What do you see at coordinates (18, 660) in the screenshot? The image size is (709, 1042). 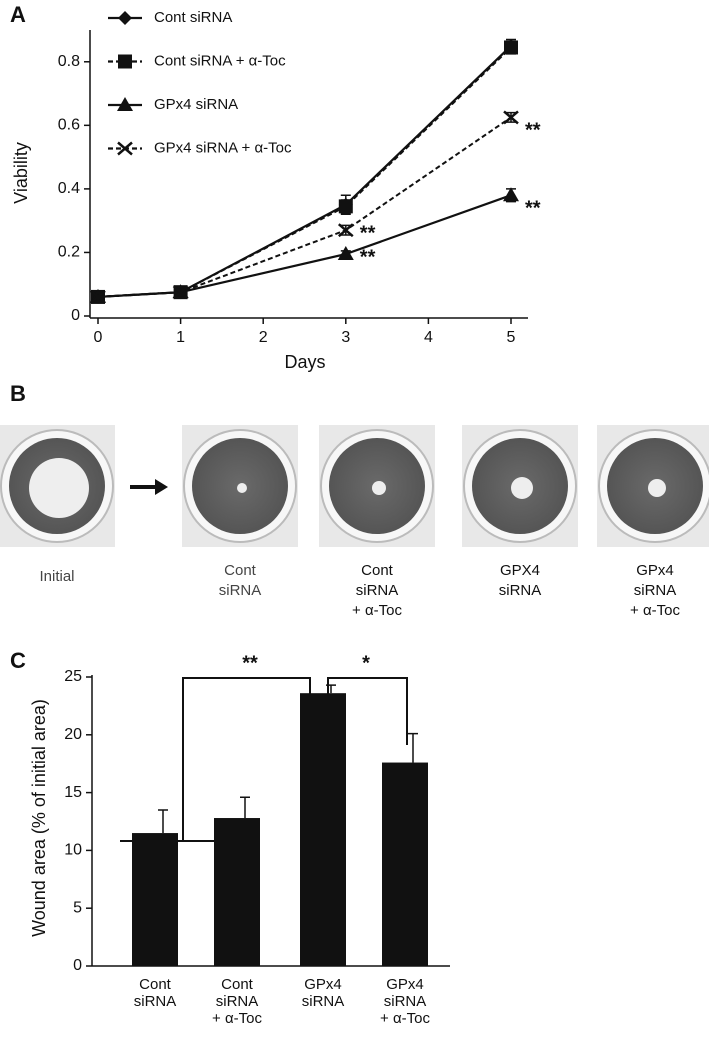 I see `panel-label: C` at bounding box center [18, 660].